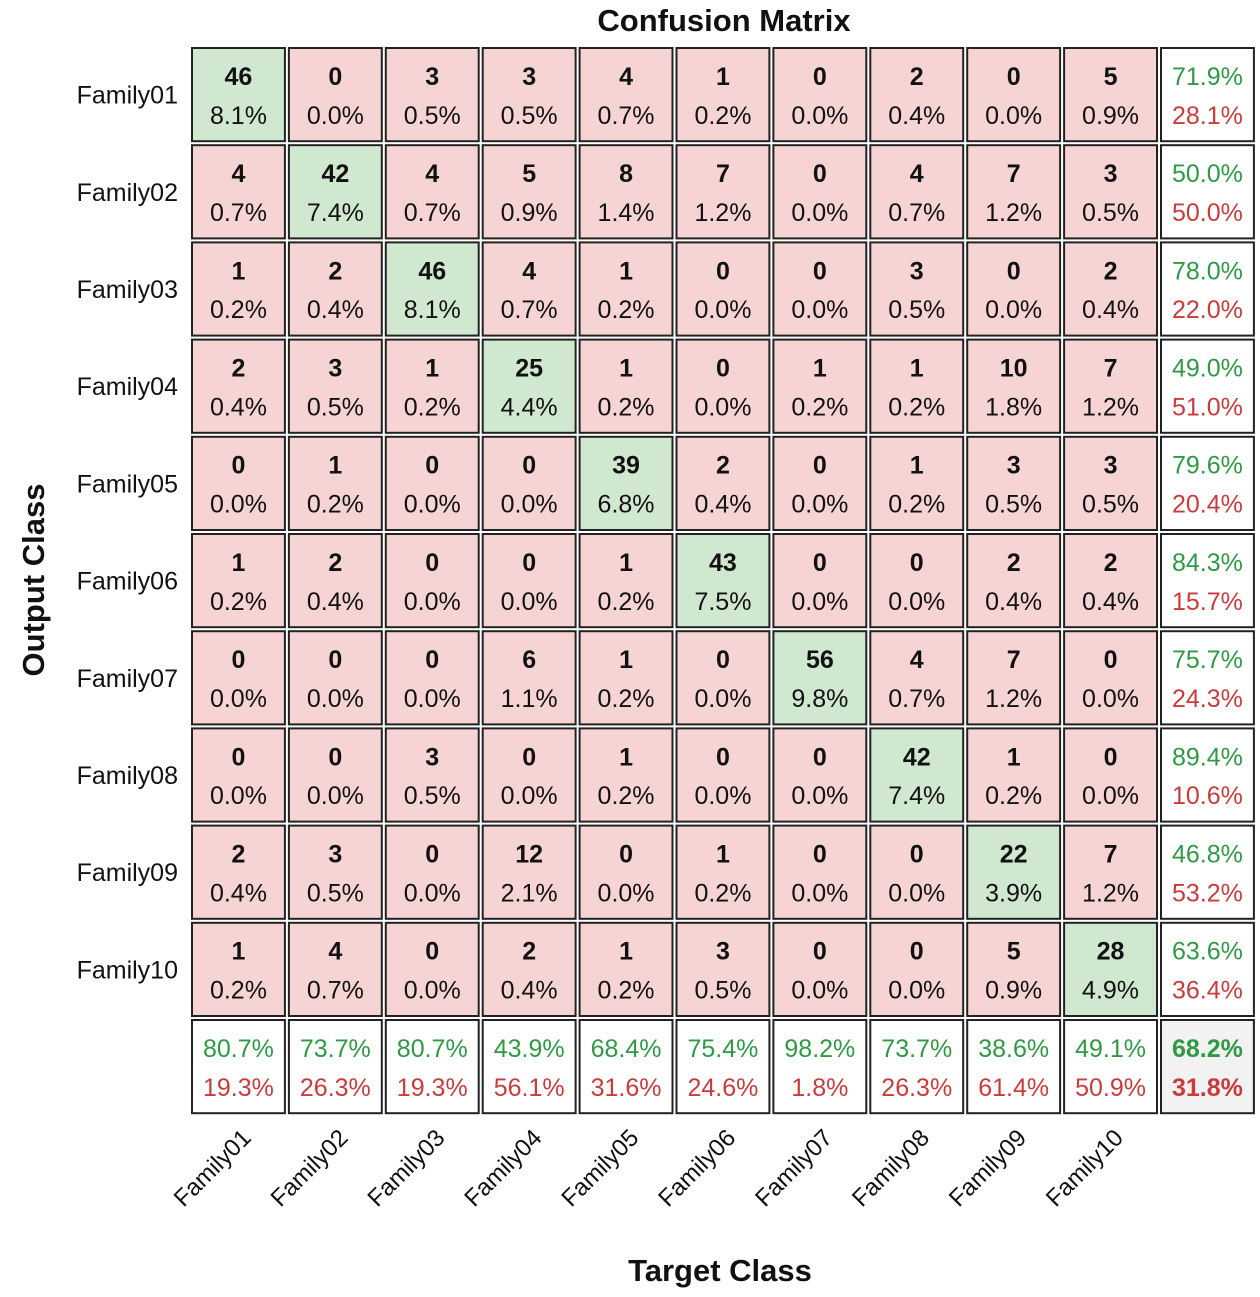 The width and height of the screenshot is (1260, 1297). I want to click on row-error: 51.0%, so click(1207, 407).